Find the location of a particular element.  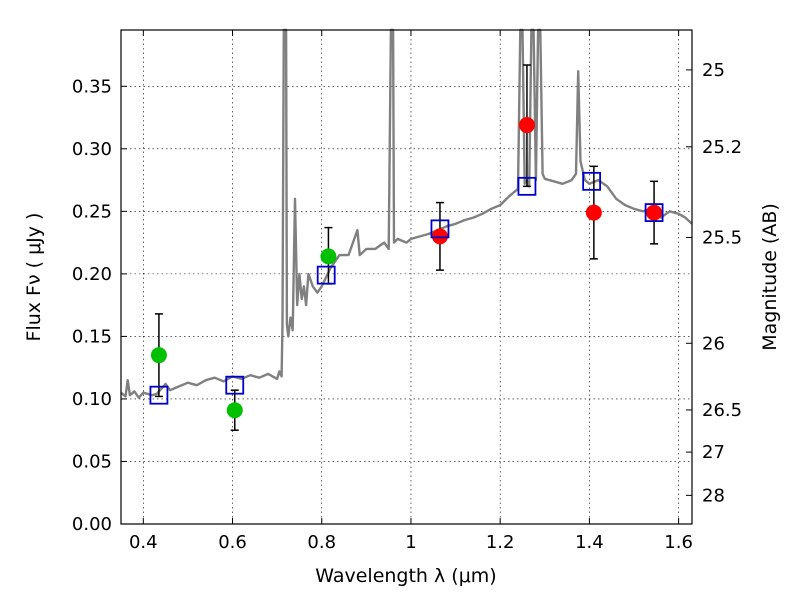

x-tick-label: 1.4 is located at coordinates (589, 542).